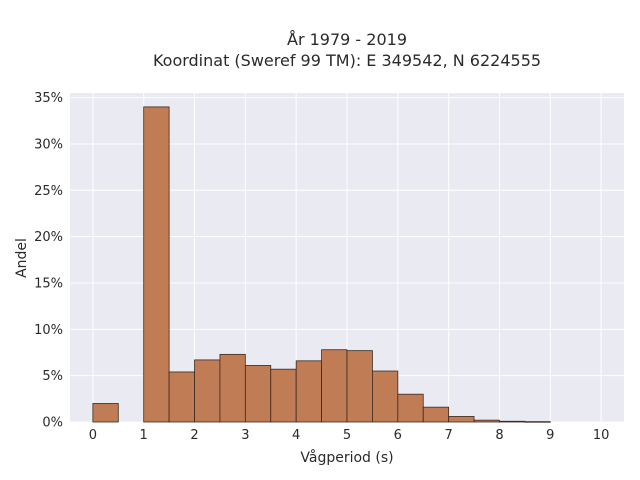 Image resolution: width=640 pixels, height=480 pixels. Describe the element at coordinates (347, 435) in the screenshot. I see `x-tick-label-5: 5` at that location.